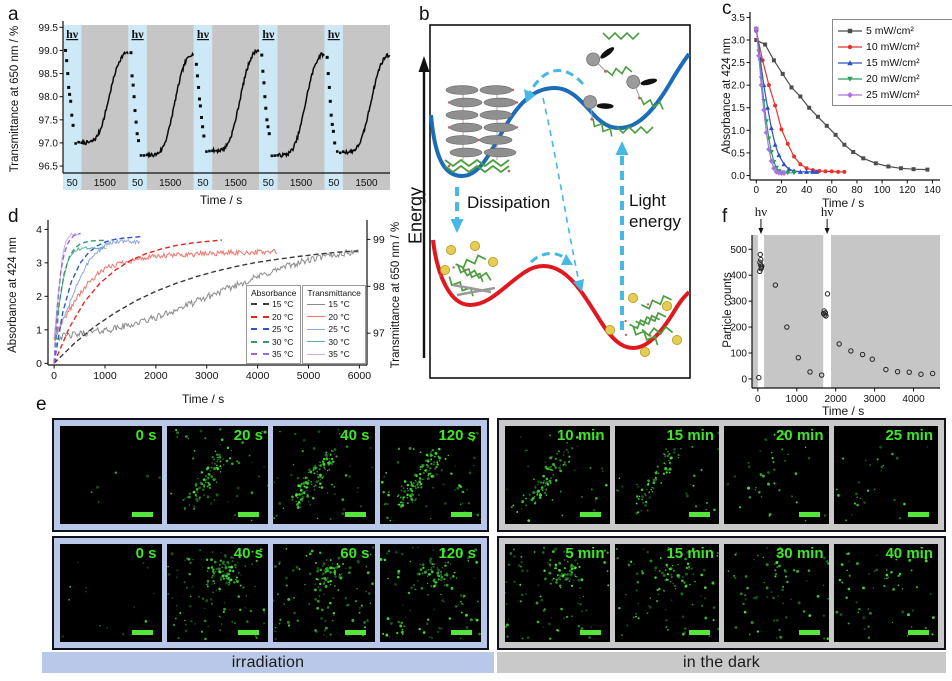 This screenshot has width=952, height=681. Describe the element at coordinates (268, 662) in the screenshot. I see `caption-irradiation: irradiation` at that location.